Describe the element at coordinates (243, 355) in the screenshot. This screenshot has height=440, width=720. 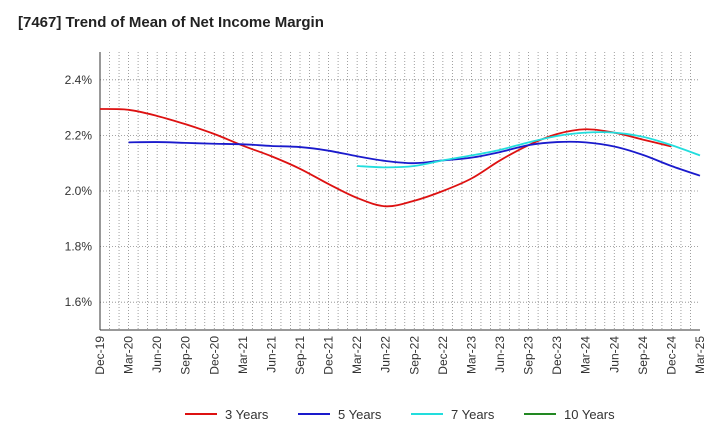
I see `x-tick-label: Mar-21` at that location.